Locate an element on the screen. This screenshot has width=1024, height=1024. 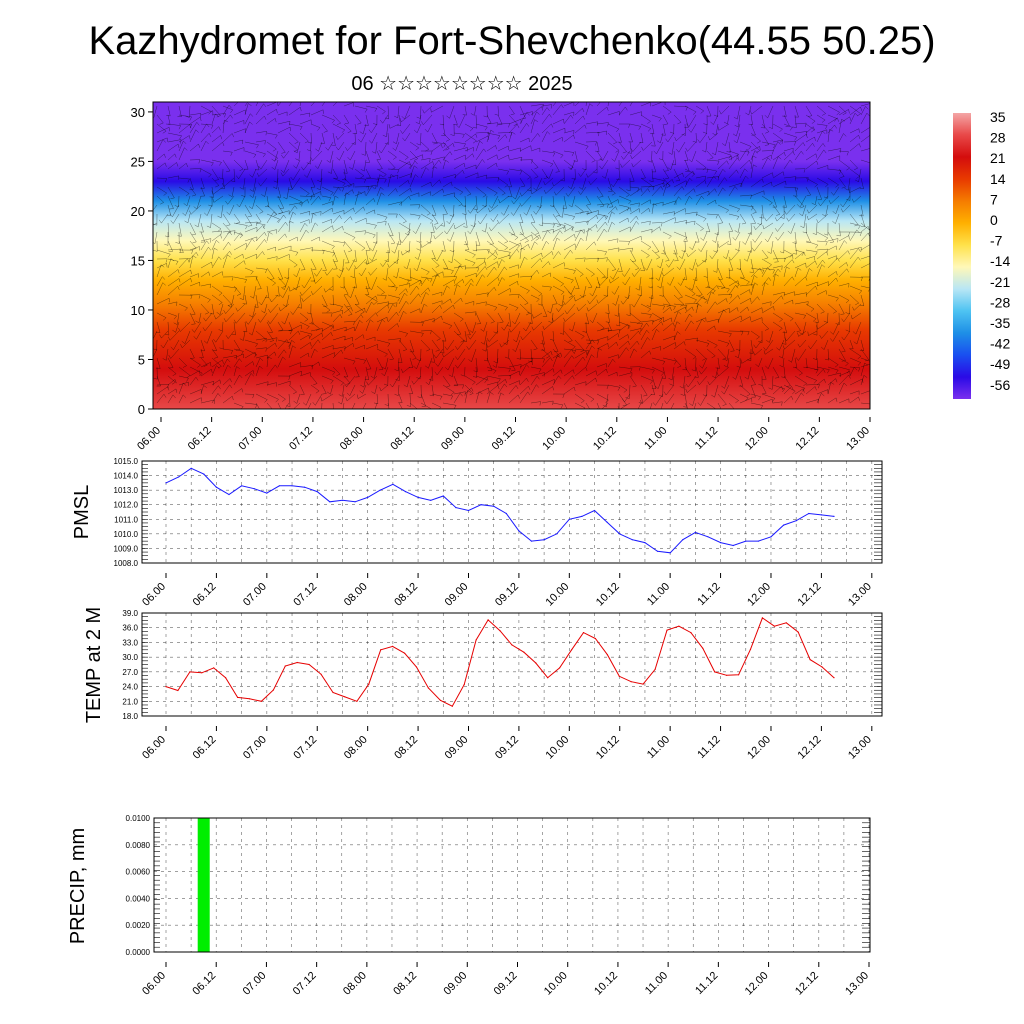
temp-axis-label: TEMP at 2 M is located at coordinates (94, 665).